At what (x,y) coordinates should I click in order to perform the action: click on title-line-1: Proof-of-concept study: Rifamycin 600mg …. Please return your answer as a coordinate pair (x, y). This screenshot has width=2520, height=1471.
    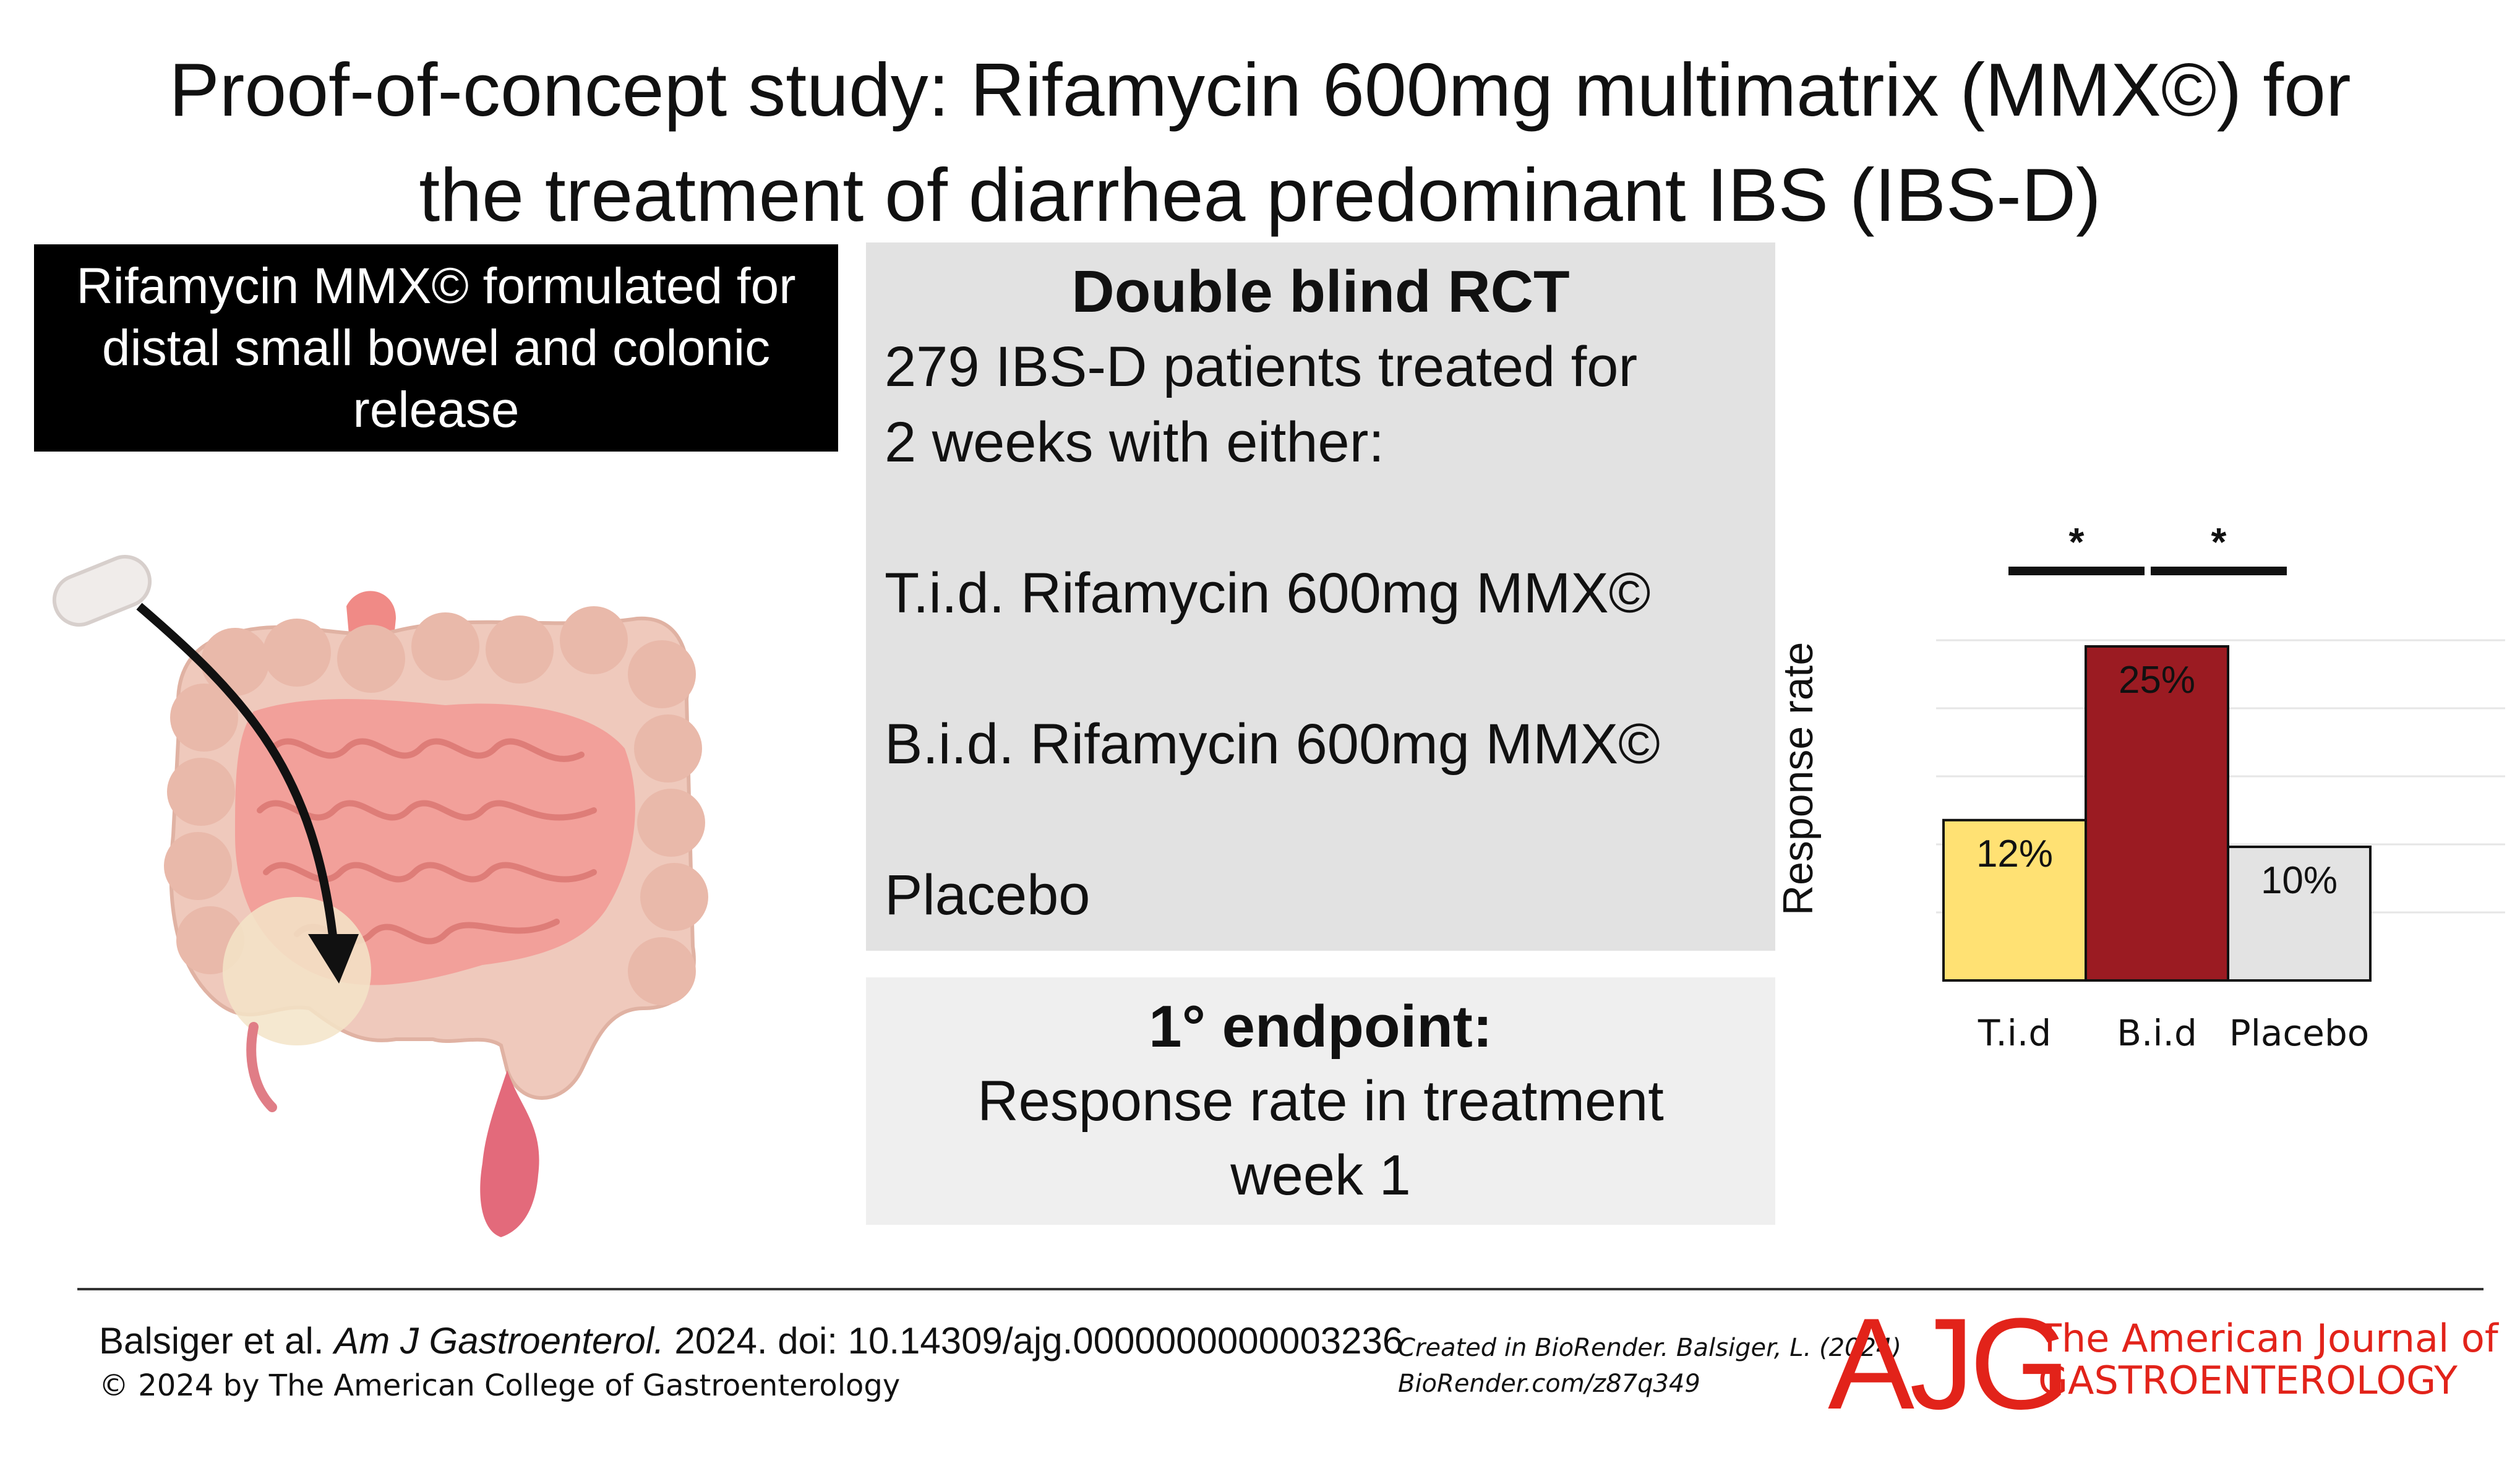
    Looking at the image, I should click on (1260, 90).